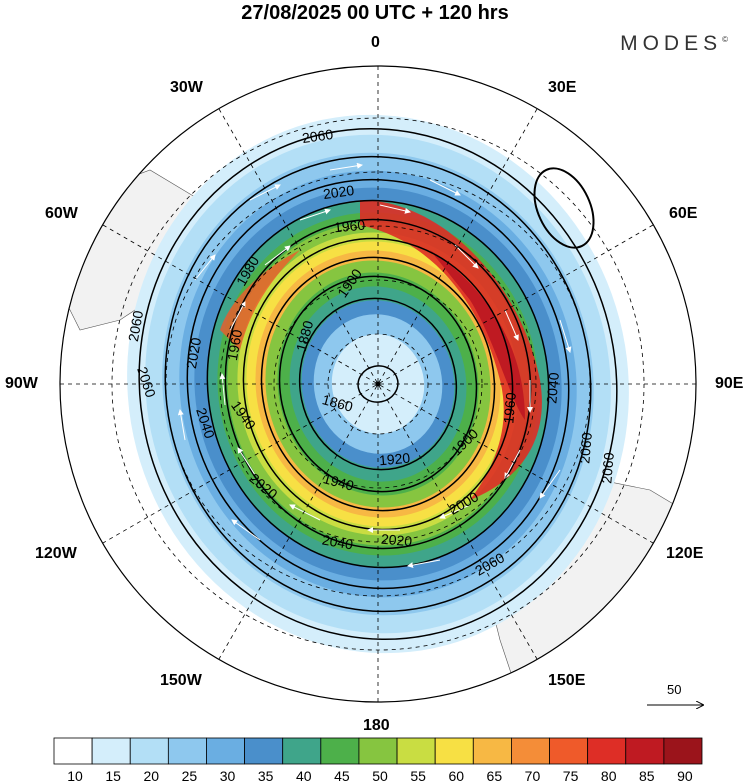 Image resolution: width=750 pixels, height=784 pixels. Describe the element at coordinates (532, 776) in the screenshot. I see `colorbar-tick-label: 70` at that location.